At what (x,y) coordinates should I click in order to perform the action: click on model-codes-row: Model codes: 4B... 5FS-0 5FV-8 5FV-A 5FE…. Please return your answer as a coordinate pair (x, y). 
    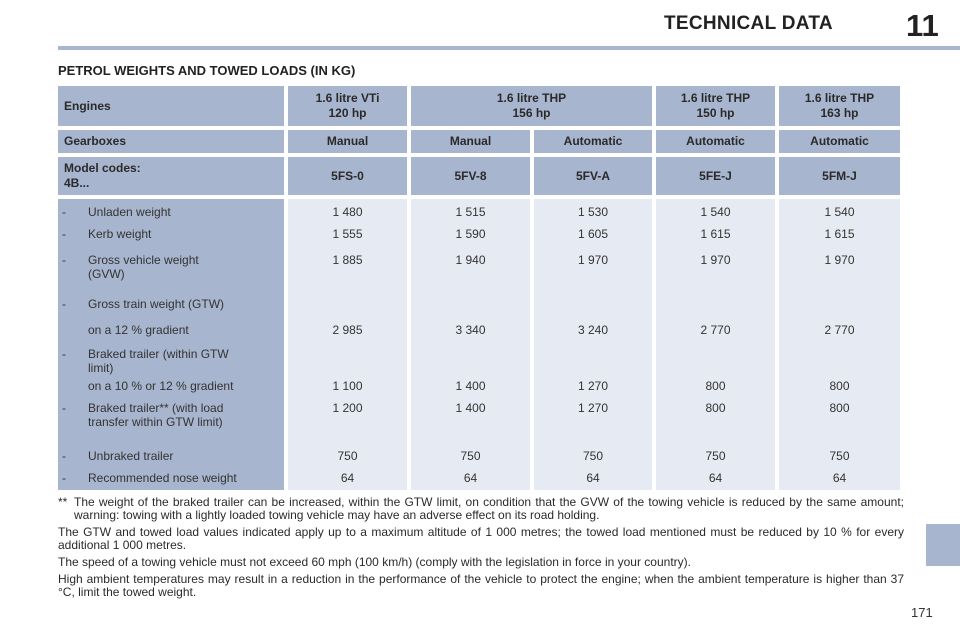
    Looking at the image, I should click on (481, 176).